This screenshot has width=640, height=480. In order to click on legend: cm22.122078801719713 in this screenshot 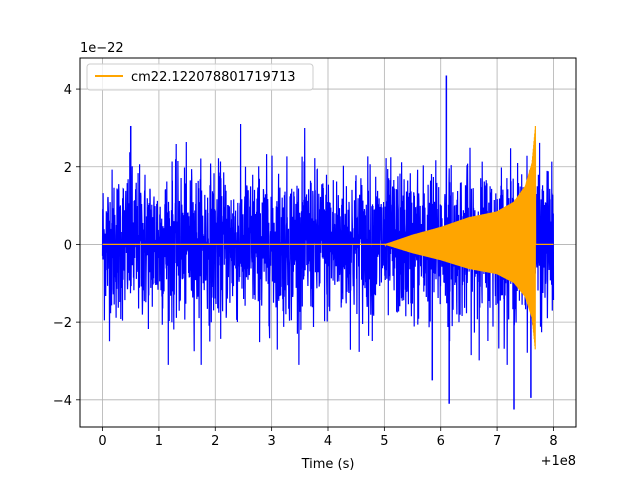, I will do `click(200, 77)`.